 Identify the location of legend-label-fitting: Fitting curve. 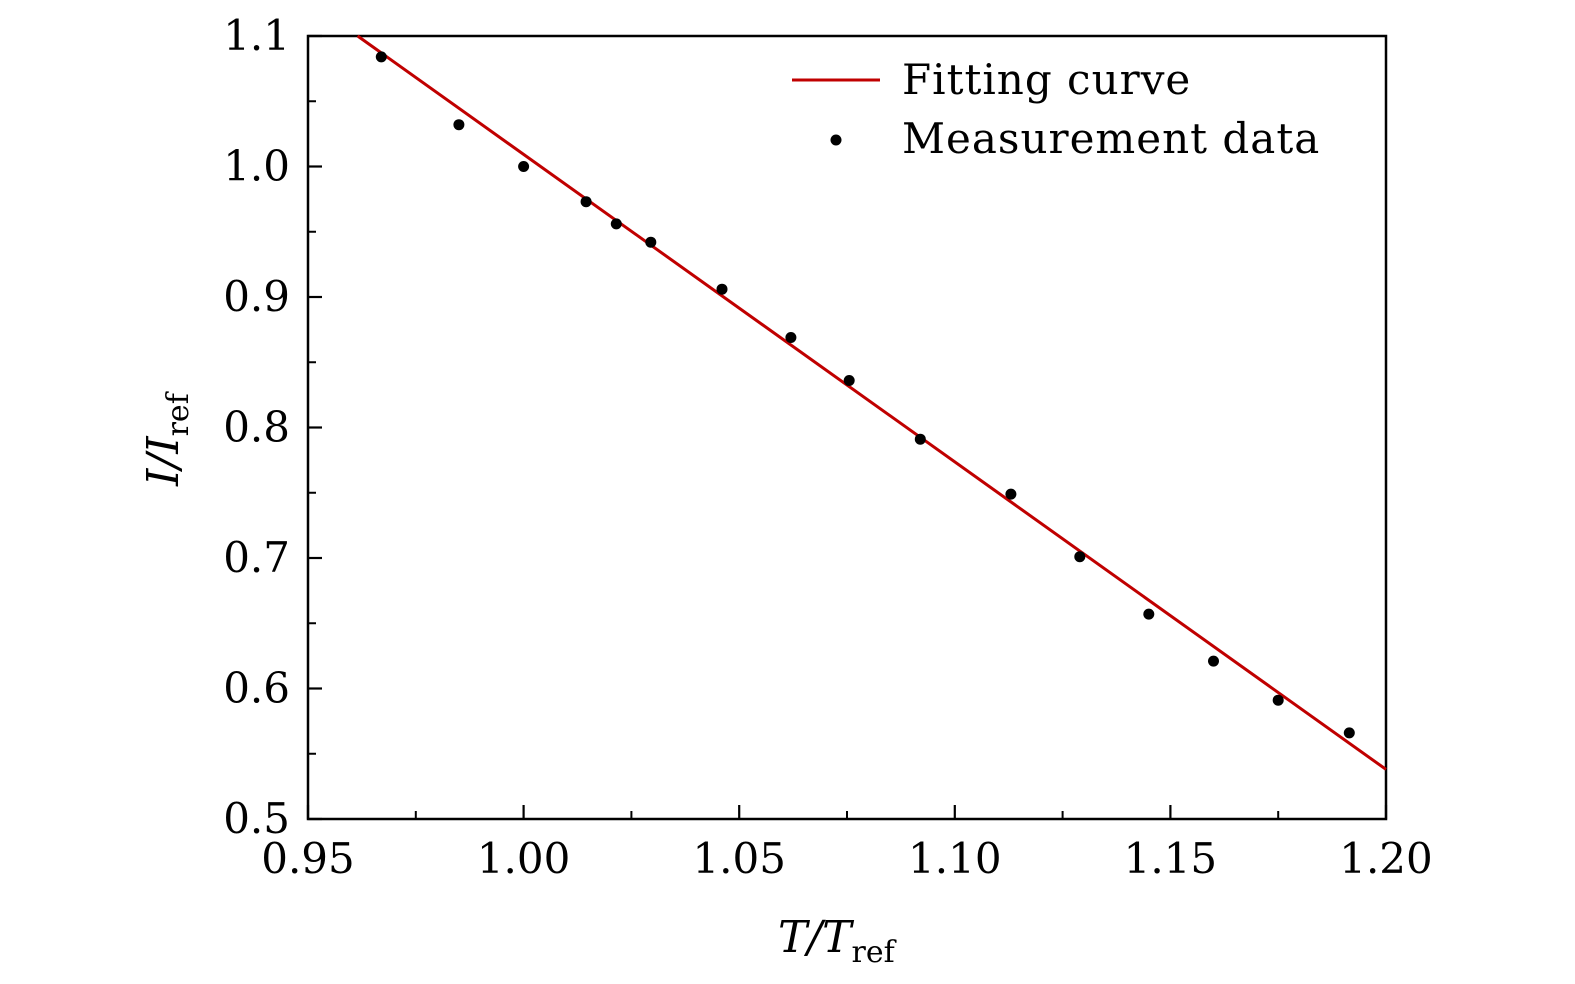
(1046, 79).